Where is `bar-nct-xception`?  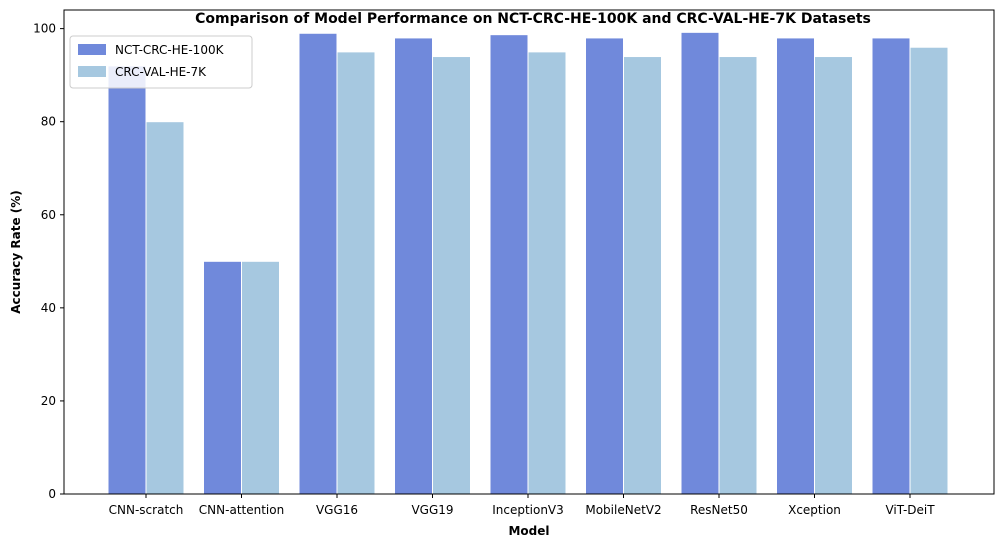 bar-nct-xception is located at coordinates (795, 266).